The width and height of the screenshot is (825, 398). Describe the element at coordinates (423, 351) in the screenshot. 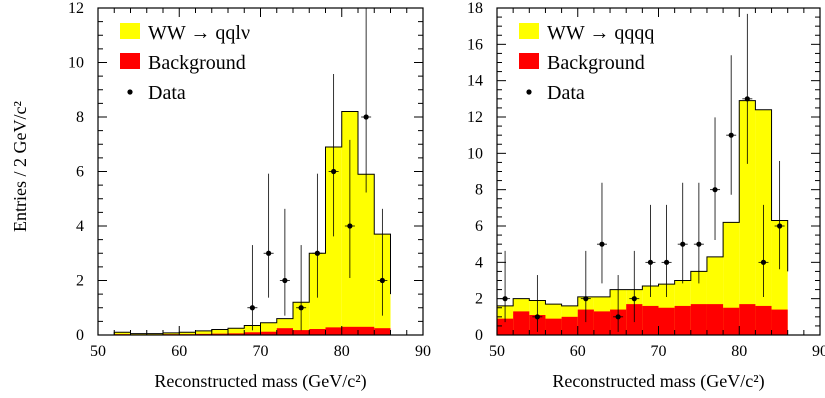

I see `x-tick-label: 90` at that location.